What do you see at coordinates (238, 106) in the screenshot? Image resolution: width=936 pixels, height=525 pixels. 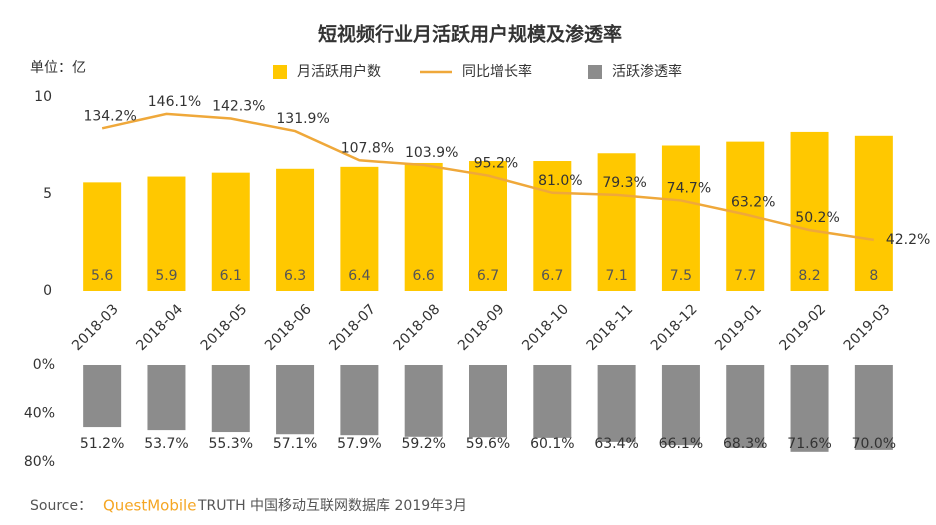 I see `value-label: 142.3%` at bounding box center [238, 106].